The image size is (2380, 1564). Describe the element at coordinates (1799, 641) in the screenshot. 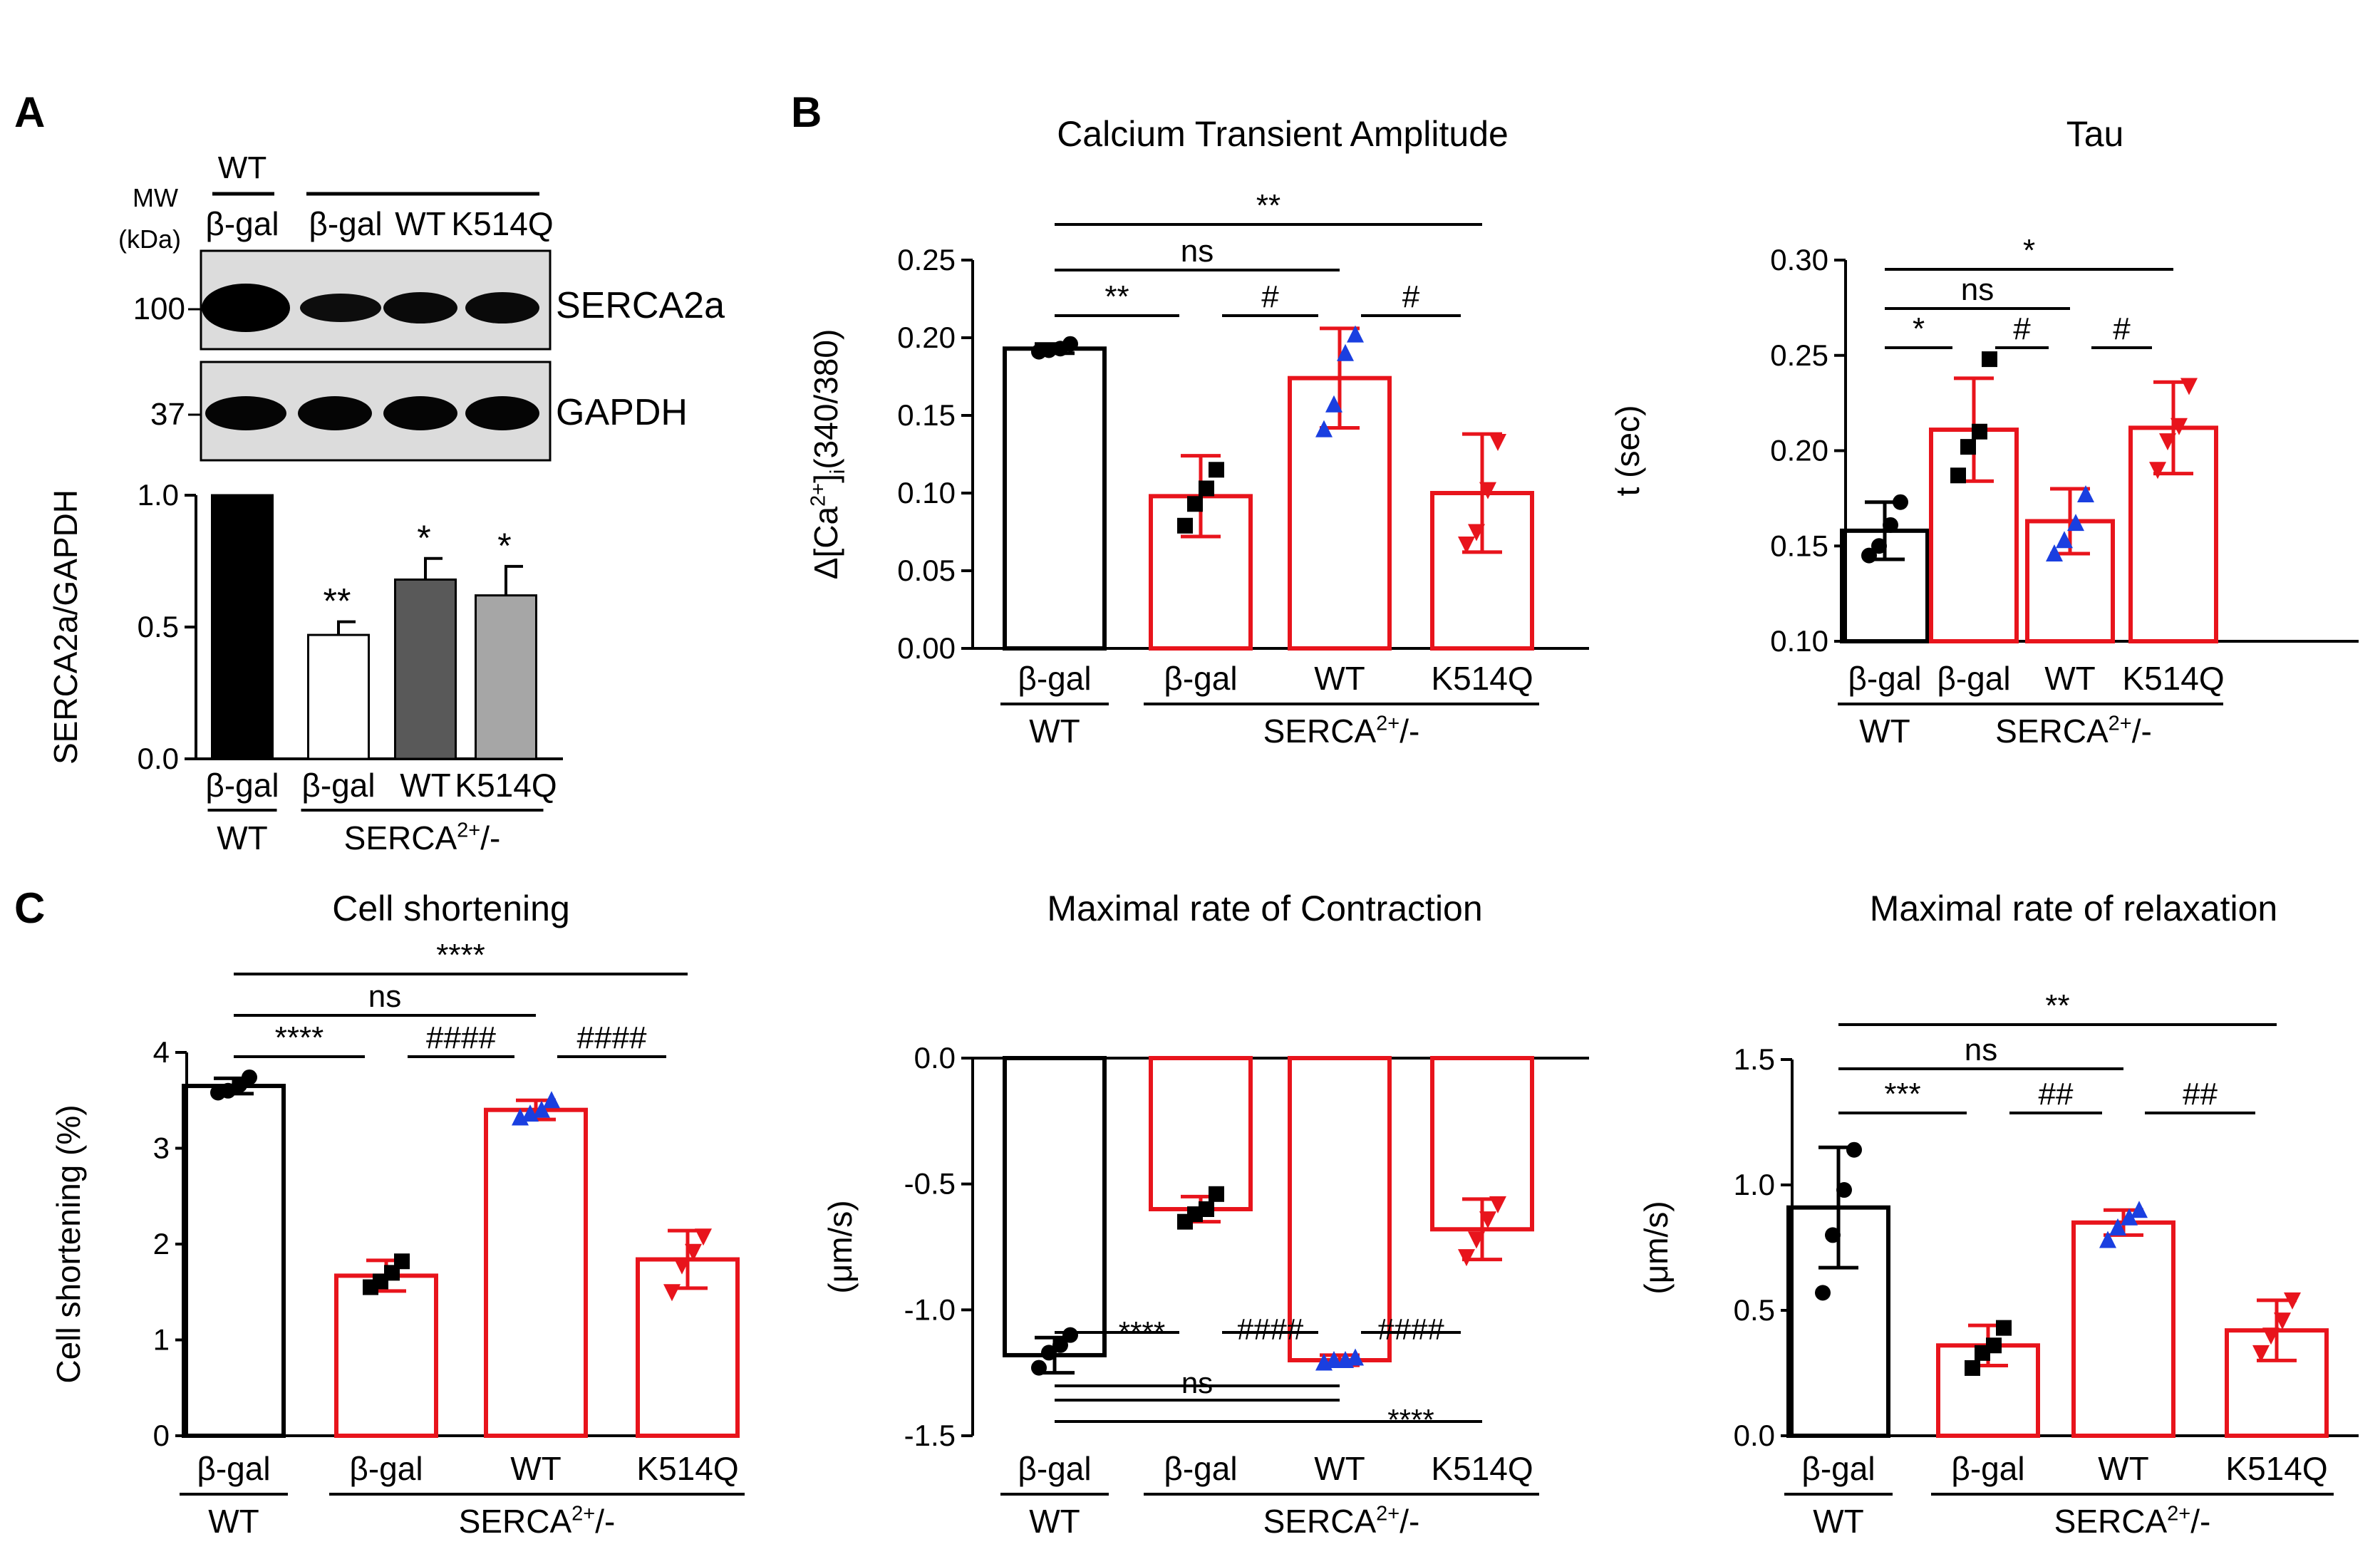

I see `y-tick-label: 0.10` at that location.